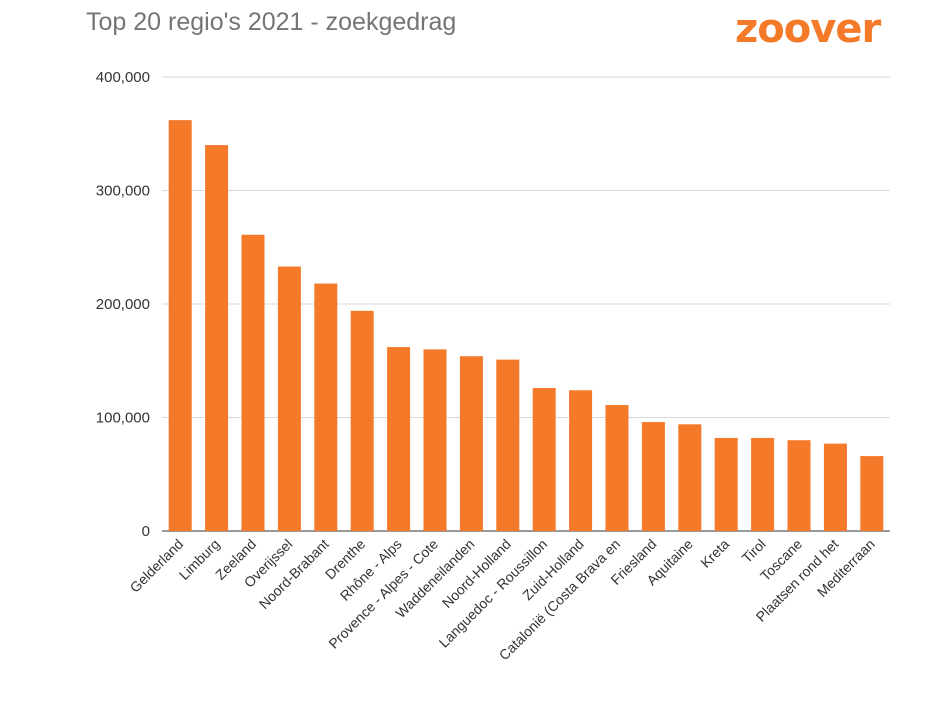 This screenshot has width=946, height=710. What do you see at coordinates (146, 531) in the screenshot?
I see `y-tick-label: 0` at bounding box center [146, 531].